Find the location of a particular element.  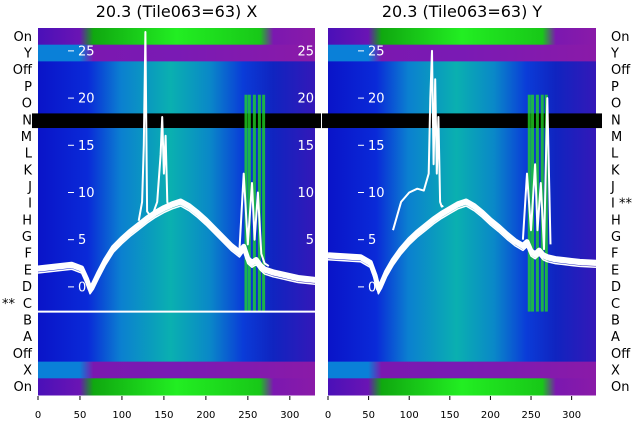

overlay-tick-label-right: 5 is located at coordinates (310, 240).